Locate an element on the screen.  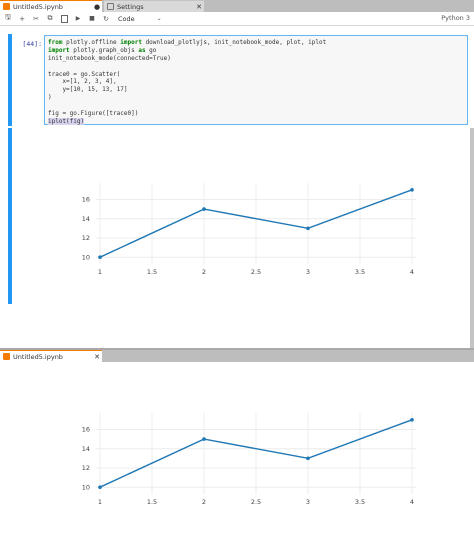
code-line: init_notebook_mode(connected=True) is located at coordinates (109, 58).